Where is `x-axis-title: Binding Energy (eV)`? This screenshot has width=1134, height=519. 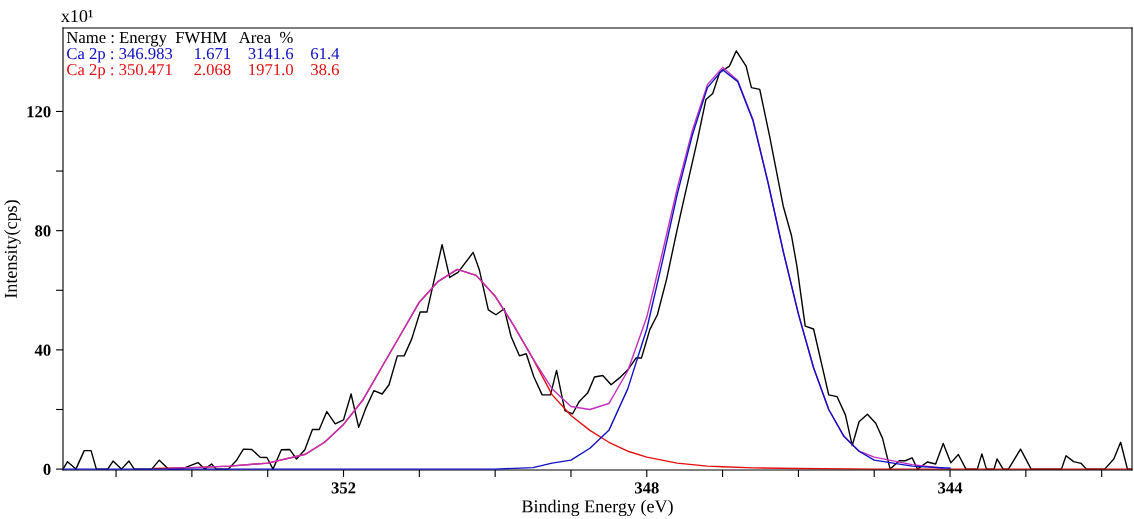
x-axis-title: Binding Energy (eV) is located at coordinates (597, 508).